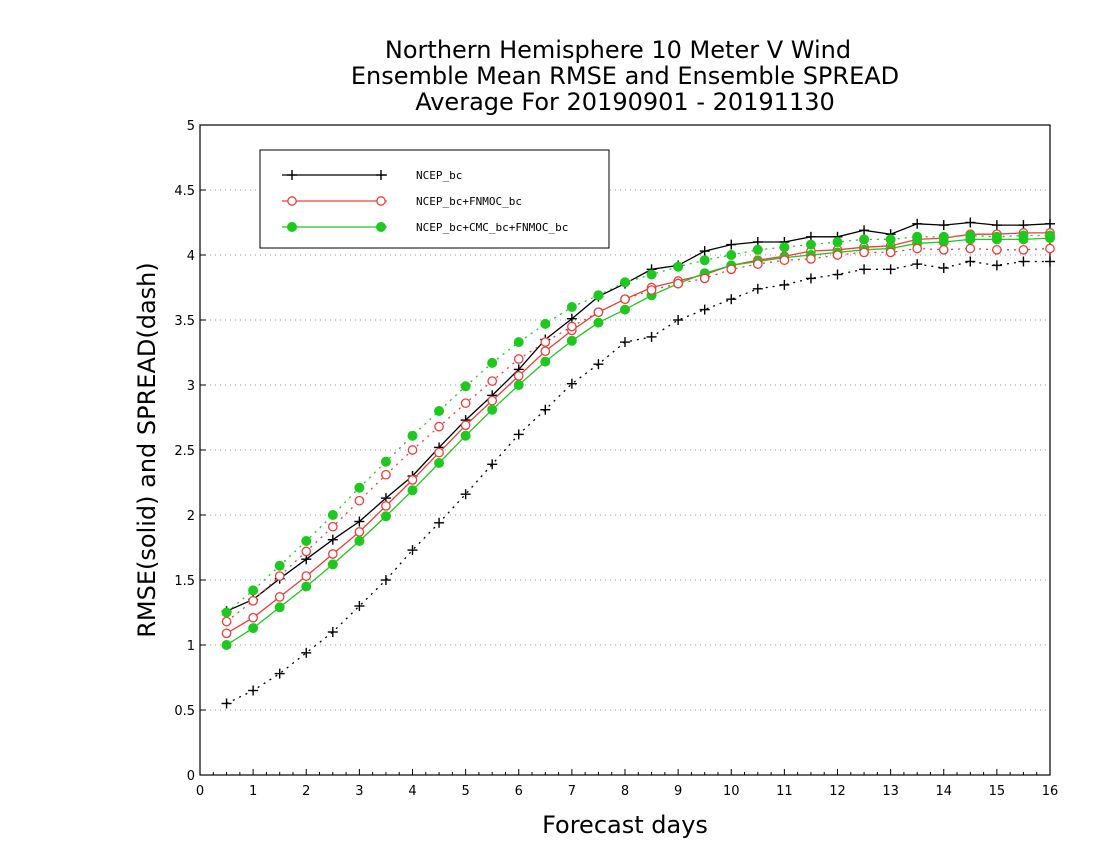 The width and height of the screenshot is (1100, 850). I want to click on y-tick-label: 0, so click(191, 776).